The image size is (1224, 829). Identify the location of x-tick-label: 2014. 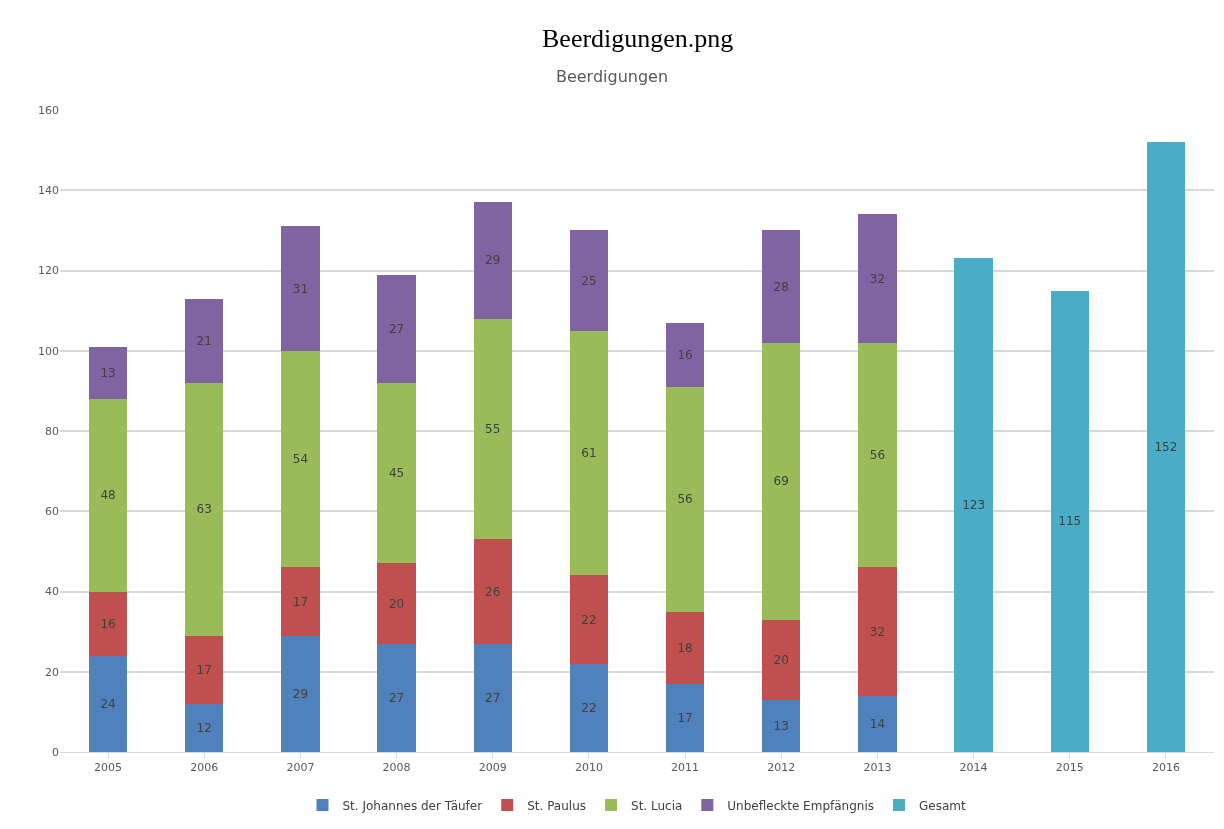
(973, 768).